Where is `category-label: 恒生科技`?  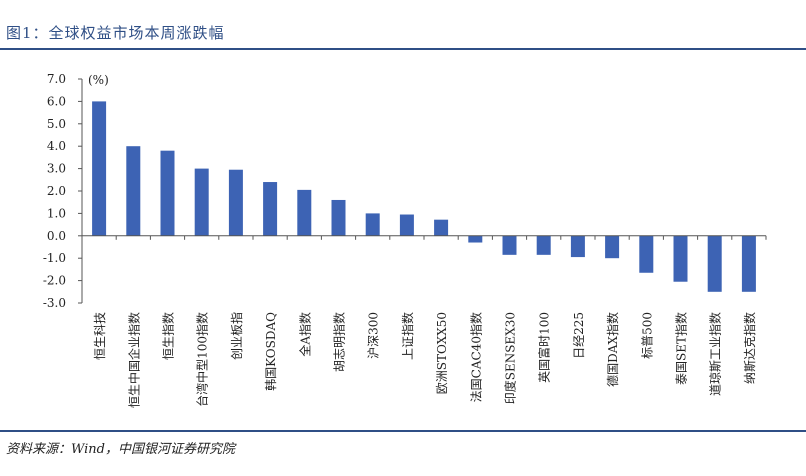 category-label: 恒生科技 is located at coordinates (100, 336).